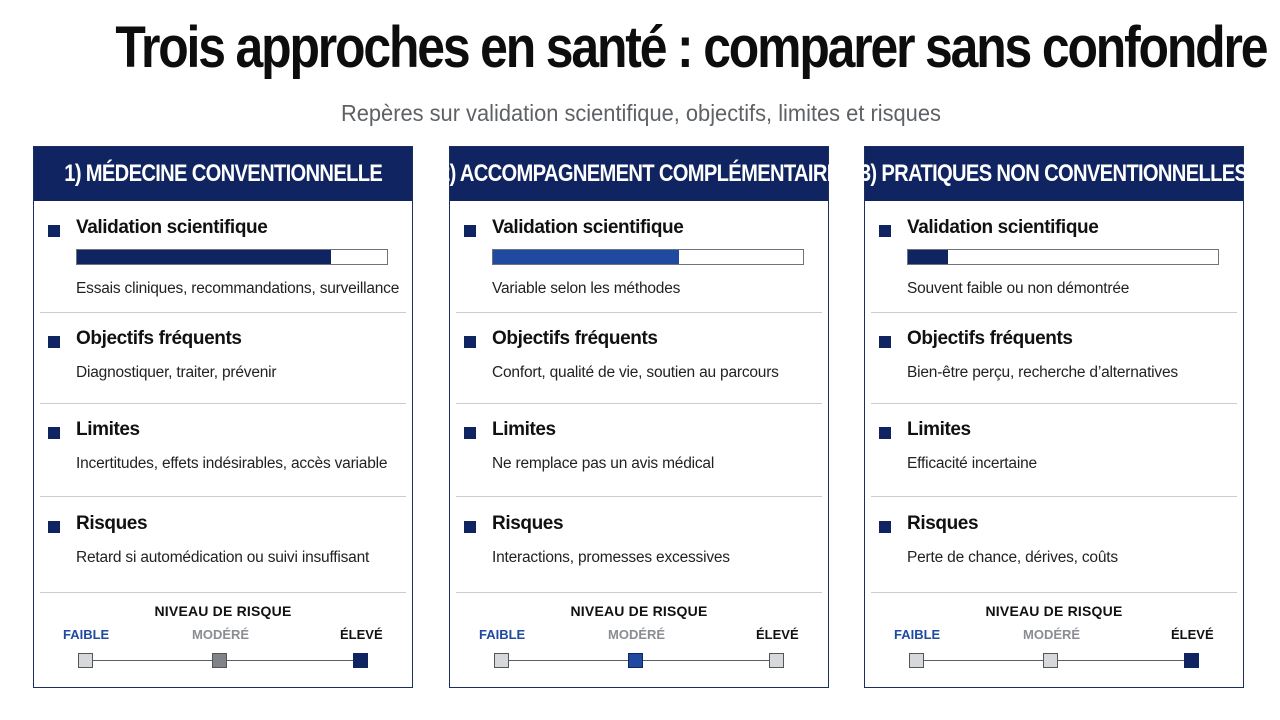  What do you see at coordinates (1054, 450) in the screenshot?
I see `section-limites: Limites Efficacité incertaine` at bounding box center [1054, 450].